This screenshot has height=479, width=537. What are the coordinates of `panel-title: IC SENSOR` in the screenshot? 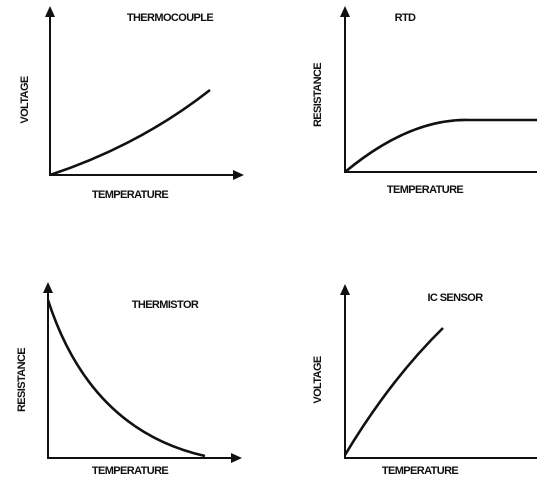 It's located at (455, 298).